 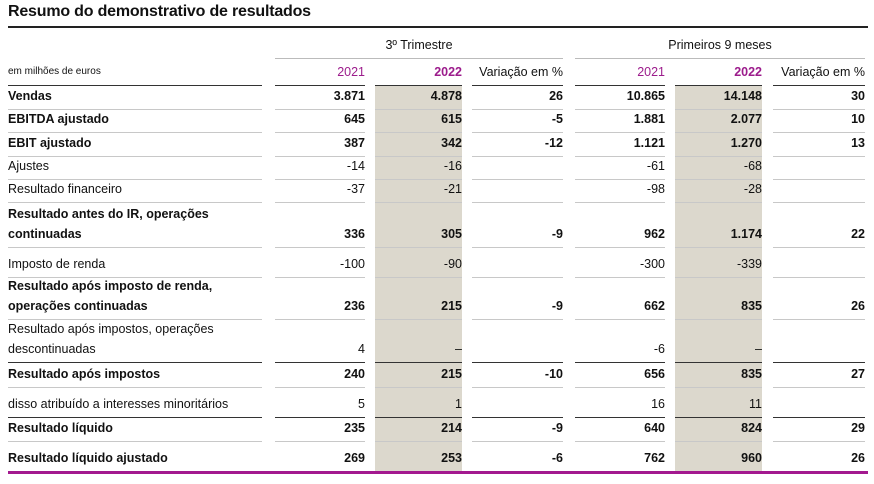 What do you see at coordinates (30, 96) in the screenshot?
I see `row-label: Vendas` at bounding box center [30, 96].